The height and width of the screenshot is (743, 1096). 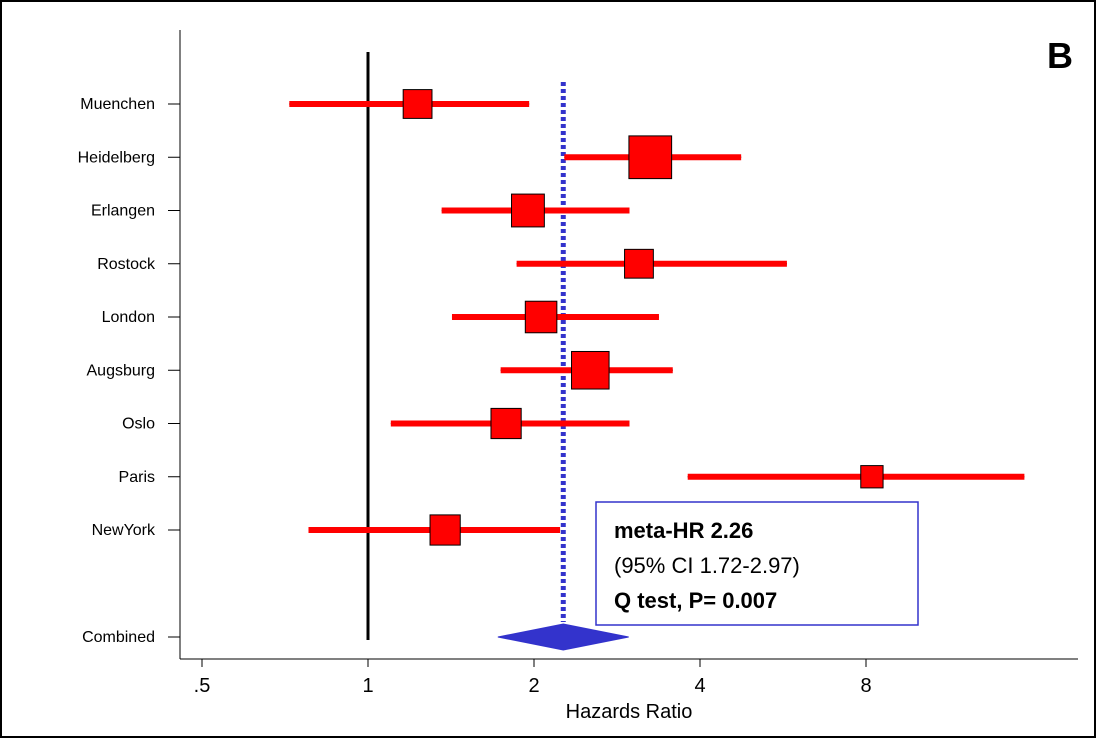 I want to click on study-label: Heidelberg, so click(x=116, y=157).